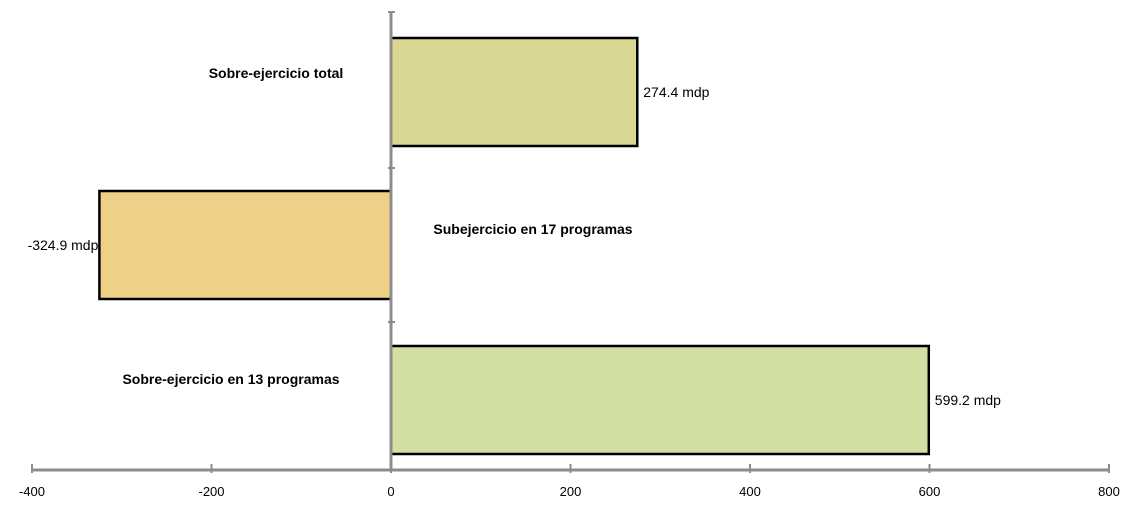 The image size is (1122, 513). Describe the element at coordinates (1109, 491) in the screenshot. I see `x-tick-label-7: 800` at that location.